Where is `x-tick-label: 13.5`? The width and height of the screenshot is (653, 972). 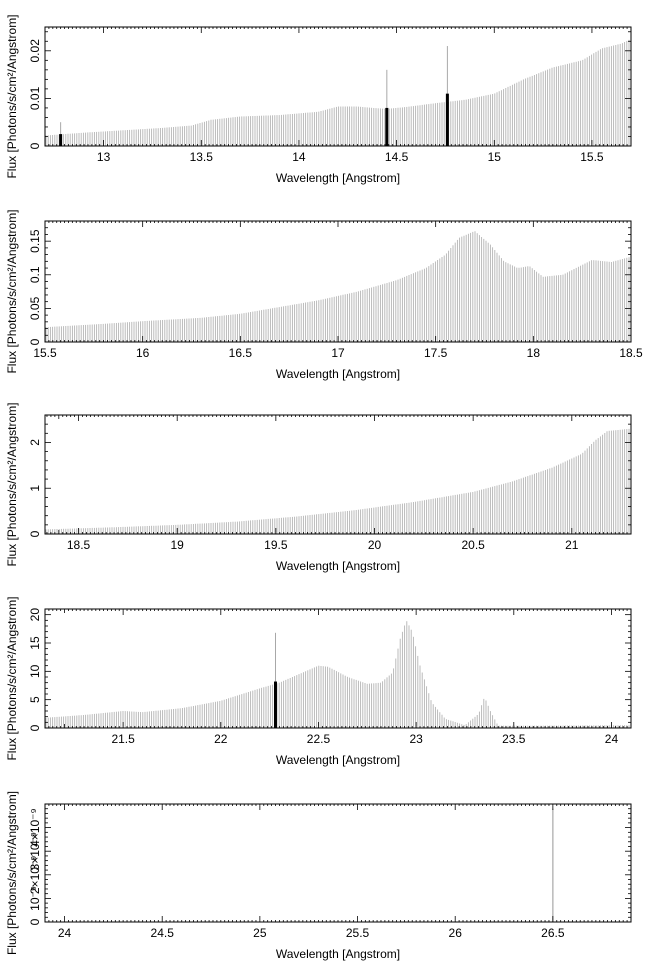 x-tick-label: 13.5 is located at coordinates (202, 157).